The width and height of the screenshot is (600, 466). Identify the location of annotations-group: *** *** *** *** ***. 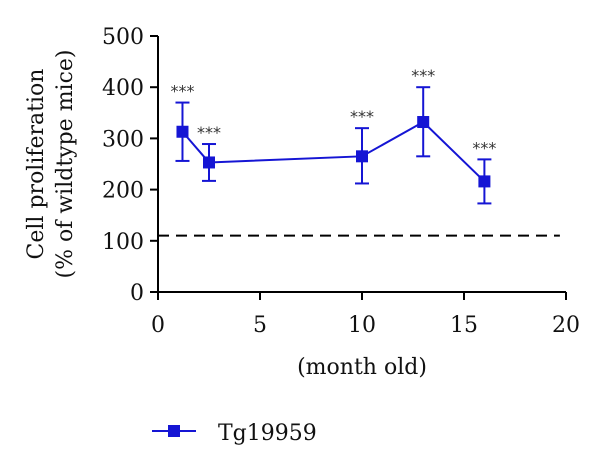
(333, 111).